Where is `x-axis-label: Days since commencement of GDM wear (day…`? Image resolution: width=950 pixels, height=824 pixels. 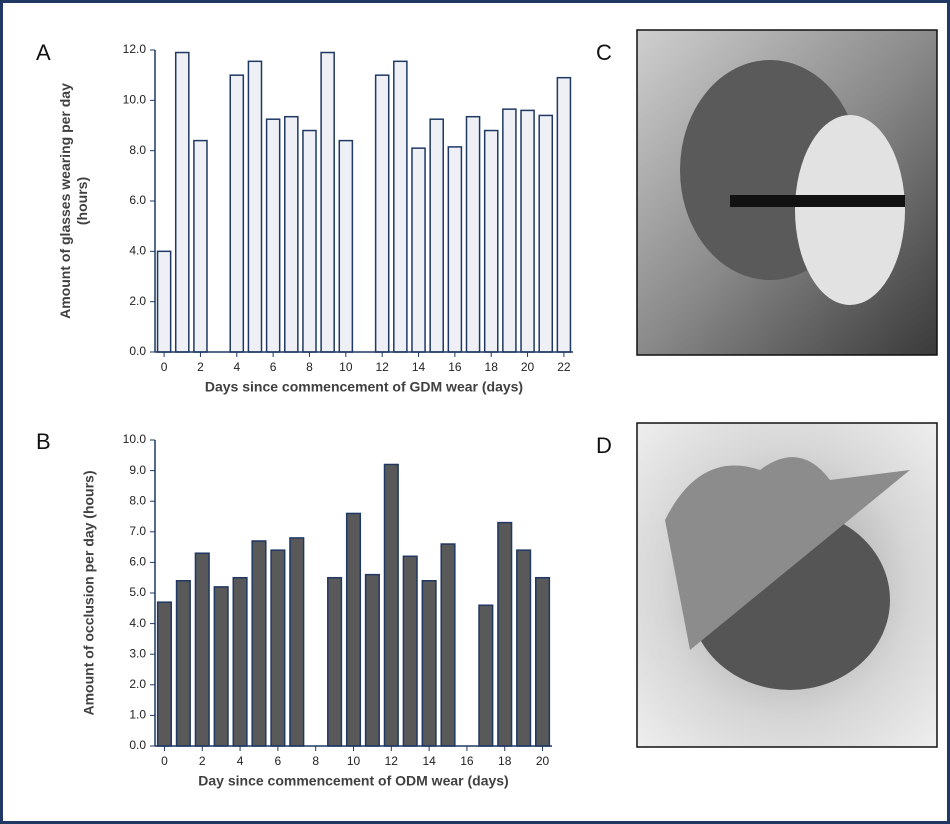
x-axis-label: Days since commencement of GDM wear (day… is located at coordinates (364, 387).